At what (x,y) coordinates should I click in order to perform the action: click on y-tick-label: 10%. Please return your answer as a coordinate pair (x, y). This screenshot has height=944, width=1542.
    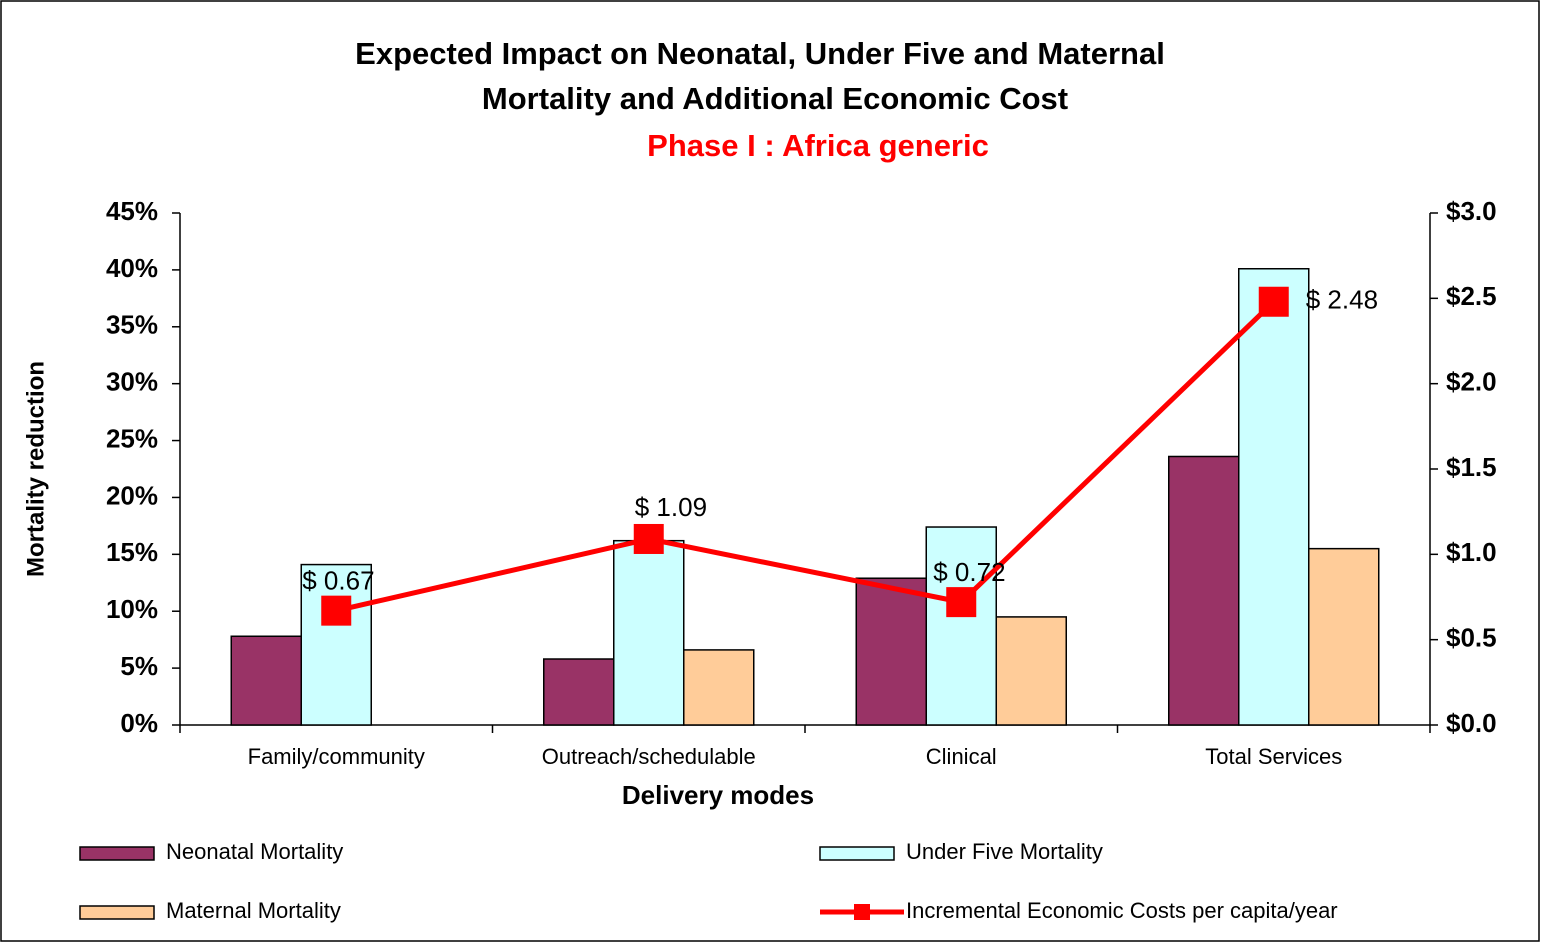
    Looking at the image, I should click on (132, 609).